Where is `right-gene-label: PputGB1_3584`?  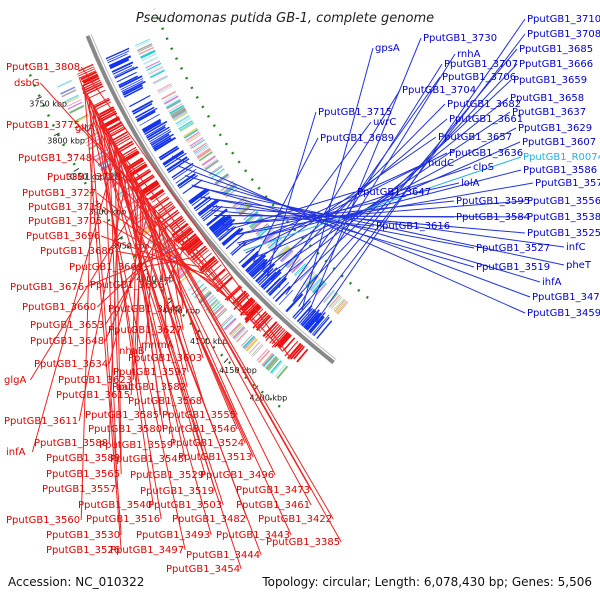
right-gene-label: PputGB1_3584 is located at coordinates (493, 217).